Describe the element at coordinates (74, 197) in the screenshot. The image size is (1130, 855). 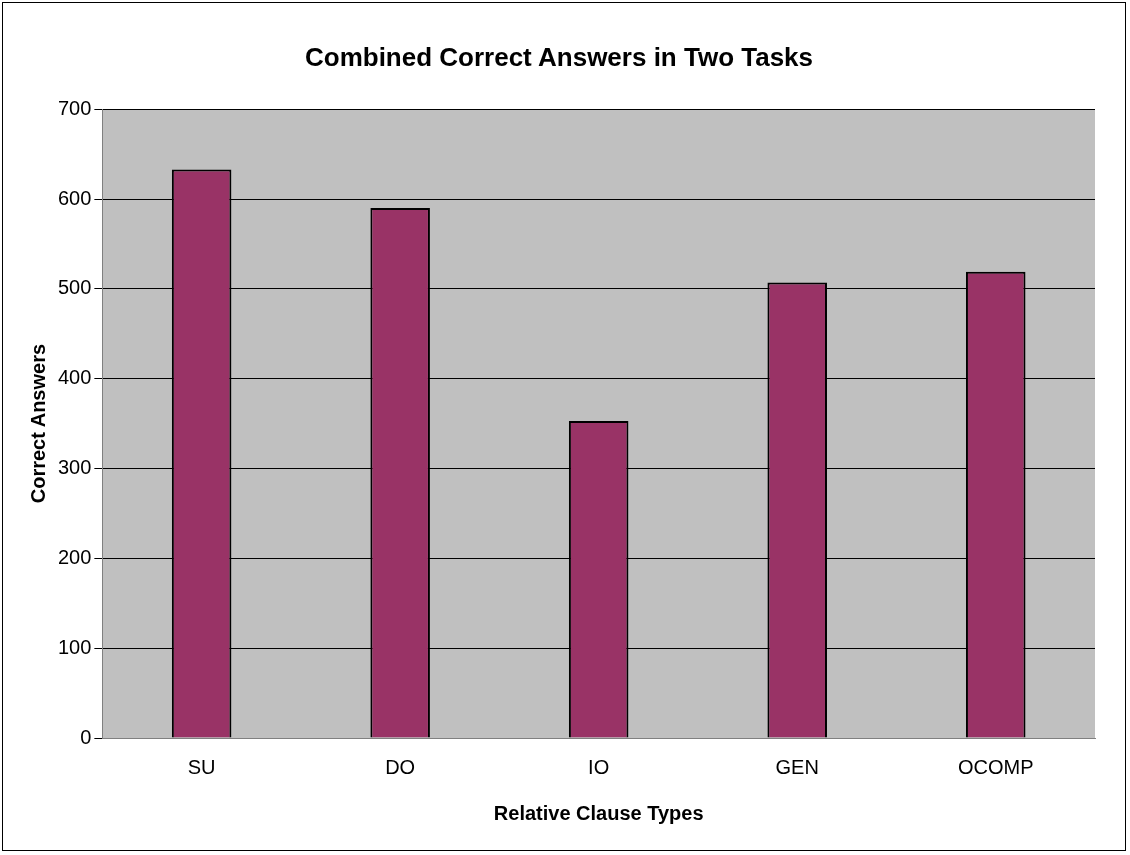
I see `y-tick-label: 600` at that location.